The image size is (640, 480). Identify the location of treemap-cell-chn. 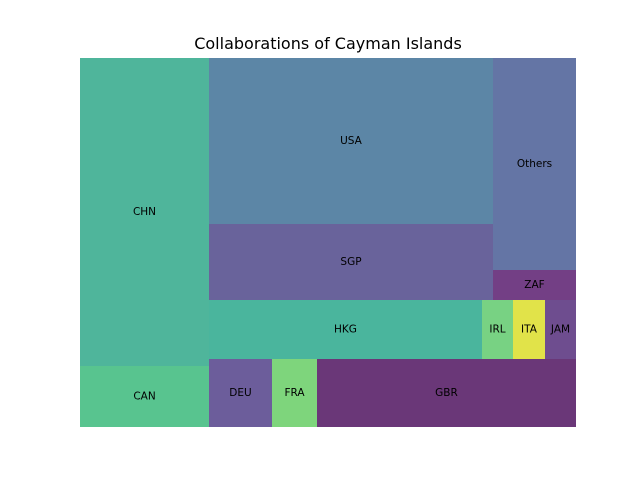
(144, 212).